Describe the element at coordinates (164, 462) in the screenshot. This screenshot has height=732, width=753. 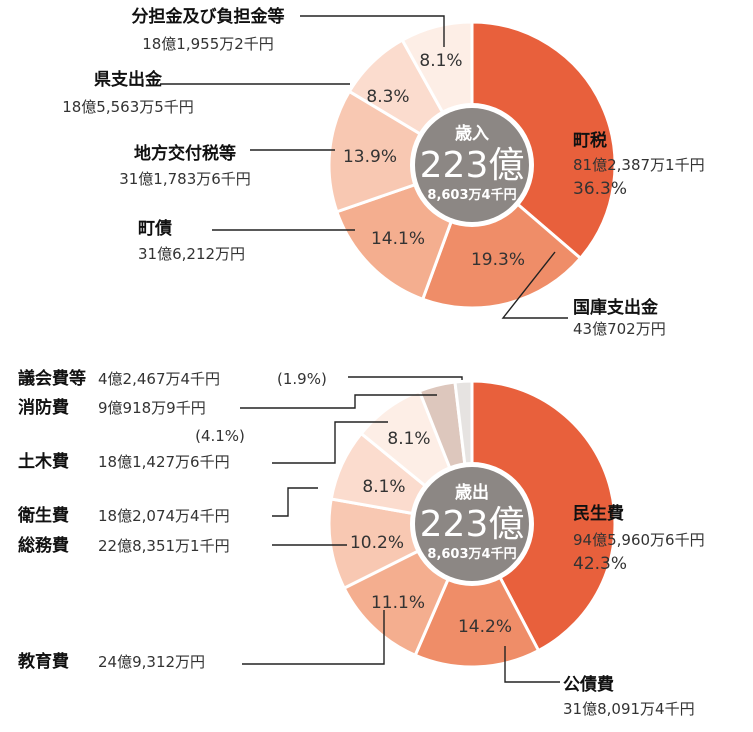
I see `slice-amount-label: 18億1,427万6千円` at that location.